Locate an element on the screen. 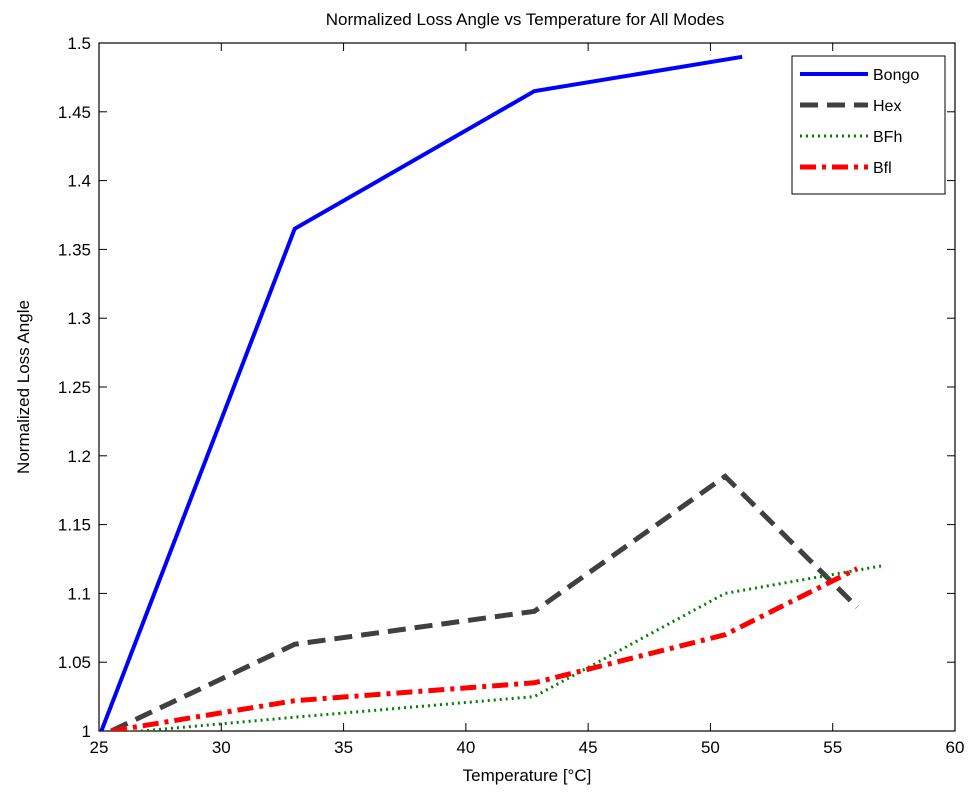  y-tick-label: 1.35 is located at coordinates (74, 249).